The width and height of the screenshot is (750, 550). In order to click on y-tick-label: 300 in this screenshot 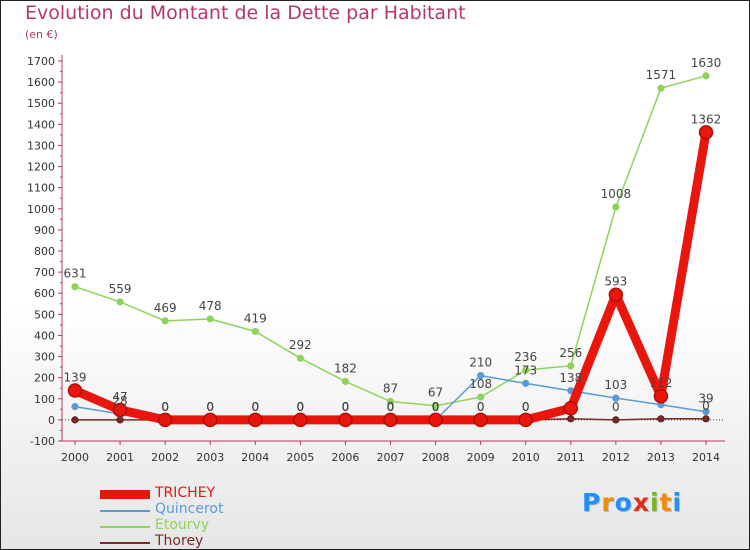, I will do `click(44, 357)`.